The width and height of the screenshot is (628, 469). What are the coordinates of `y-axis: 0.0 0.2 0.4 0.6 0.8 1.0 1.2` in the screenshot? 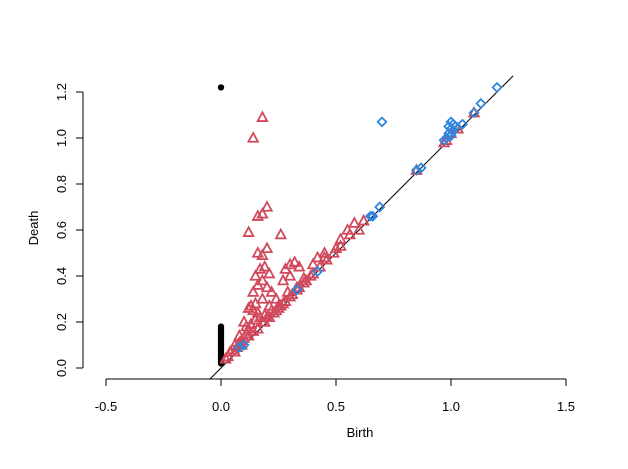 It's located at (69, 230).